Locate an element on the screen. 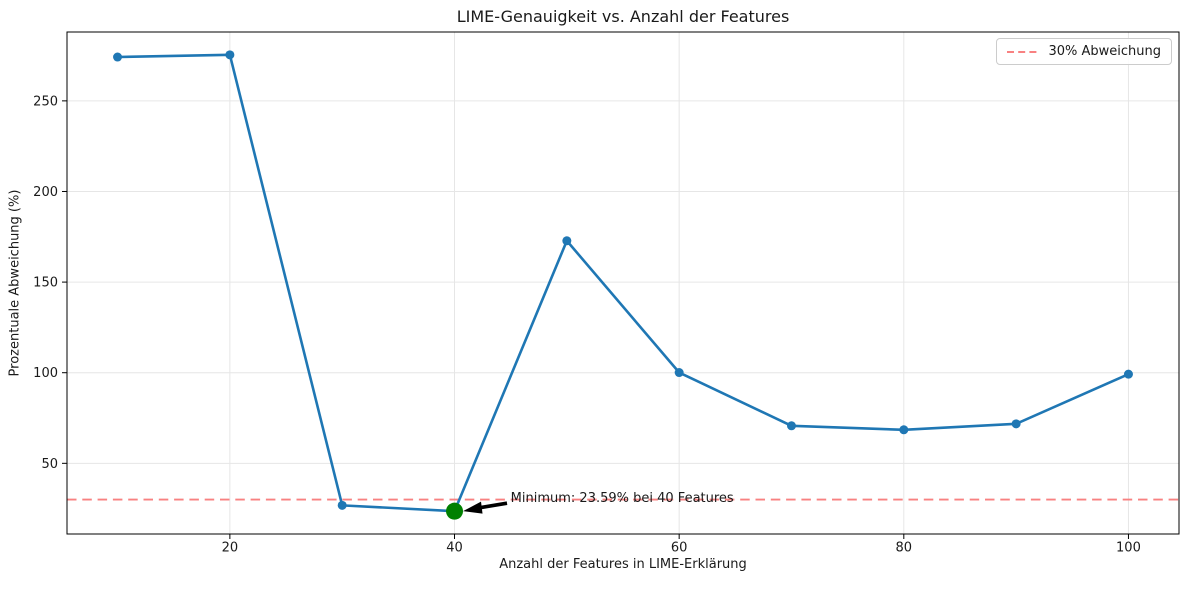  y-tick-label: 50 is located at coordinates (49, 464).